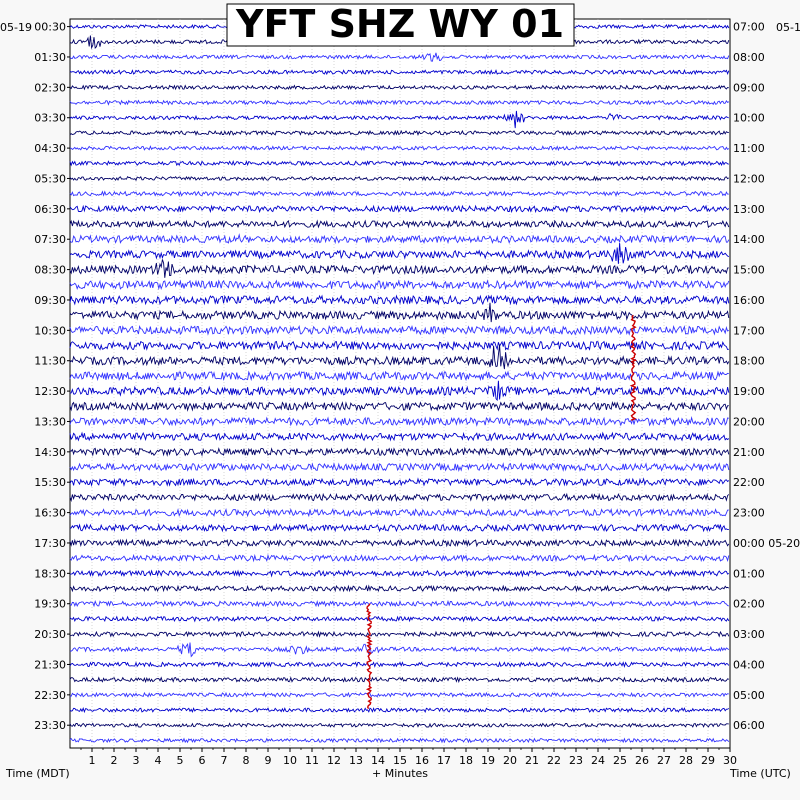 The image size is (800, 800). Describe the element at coordinates (620, 760) in the screenshot. I see `x-tick-label: 25` at that location.